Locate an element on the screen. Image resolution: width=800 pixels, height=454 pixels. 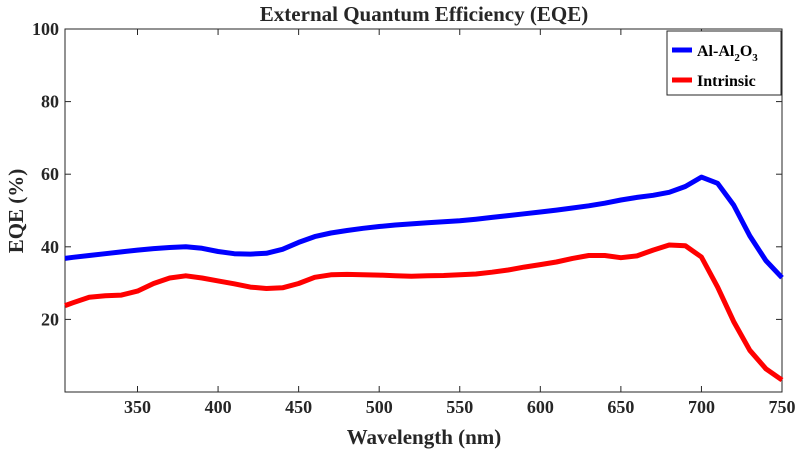
x-tick-label: 450 is located at coordinates (298, 407).